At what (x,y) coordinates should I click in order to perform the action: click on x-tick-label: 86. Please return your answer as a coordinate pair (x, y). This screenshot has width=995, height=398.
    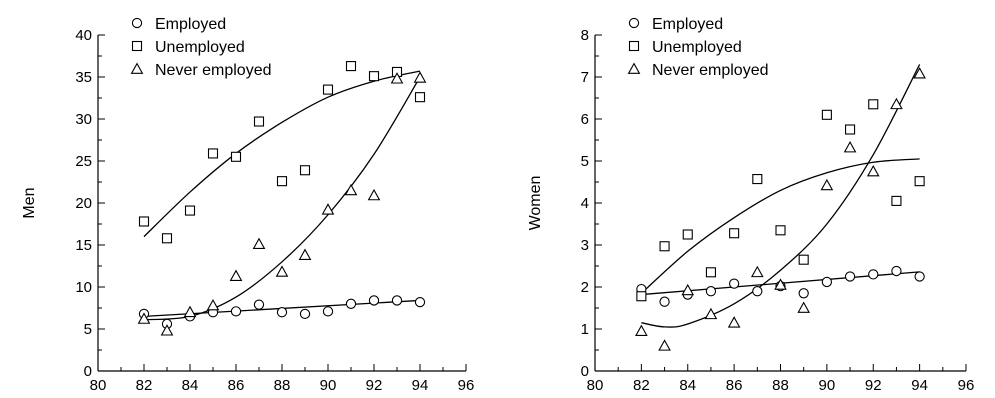
    Looking at the image, I should click on (734, 385).